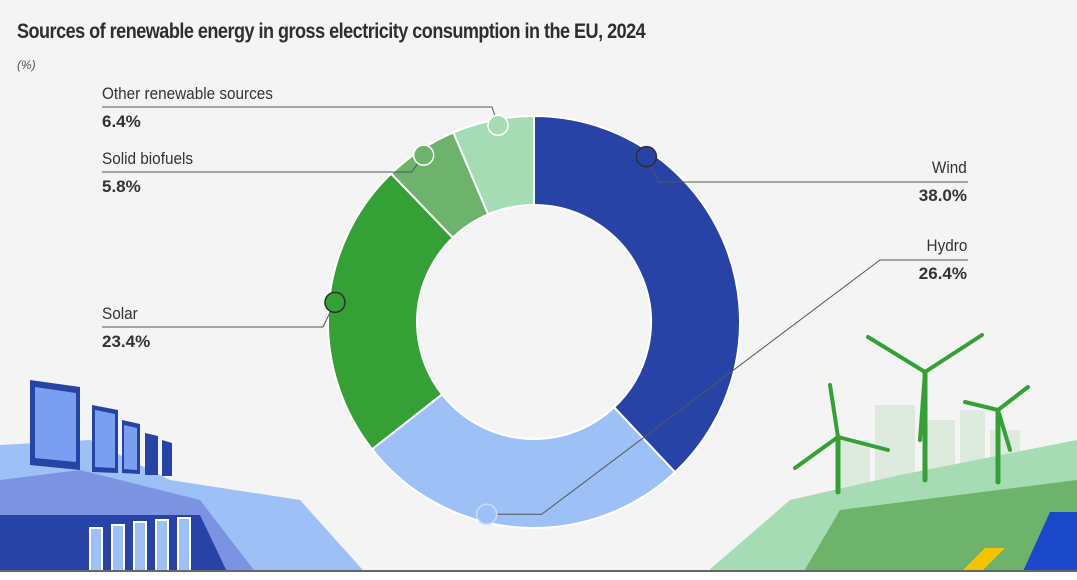  Describe the element at coordinates (538, 575) in the screenshot. I see `bottom-border` at that location.